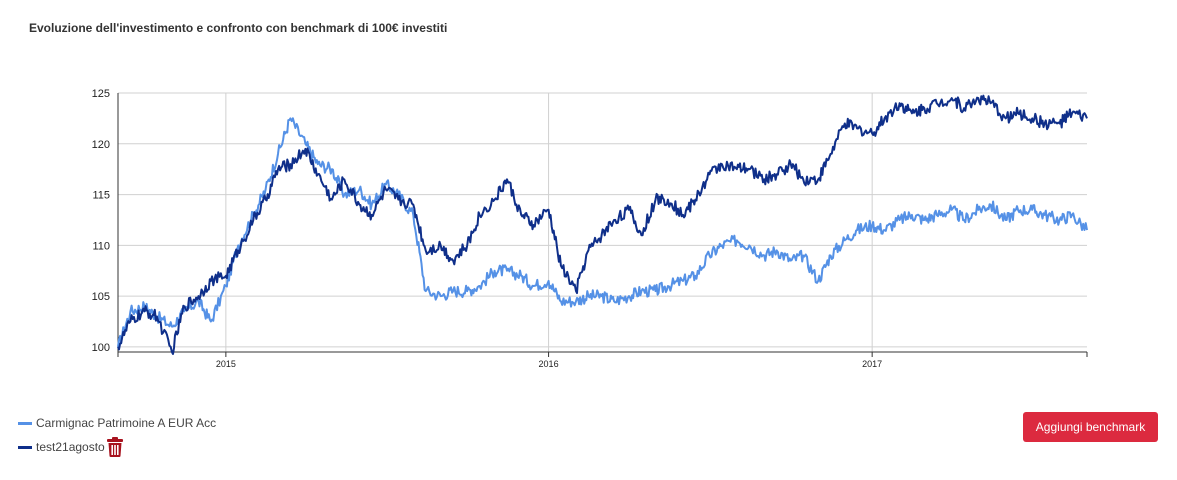  I want to click on legend-item-fund: Carmignac Patrimoine A EUR Acc, so click(117, 423).